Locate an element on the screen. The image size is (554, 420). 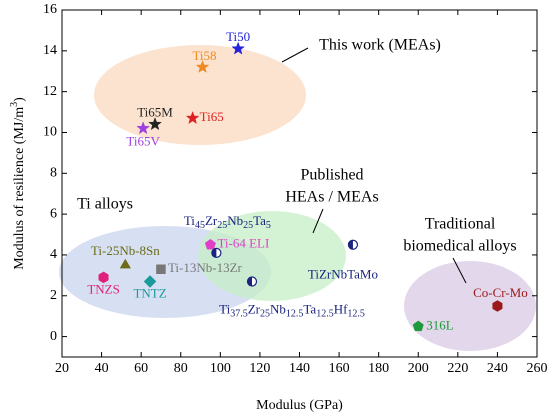
annotation: Ti alloys is located at coordinates (105, 204).